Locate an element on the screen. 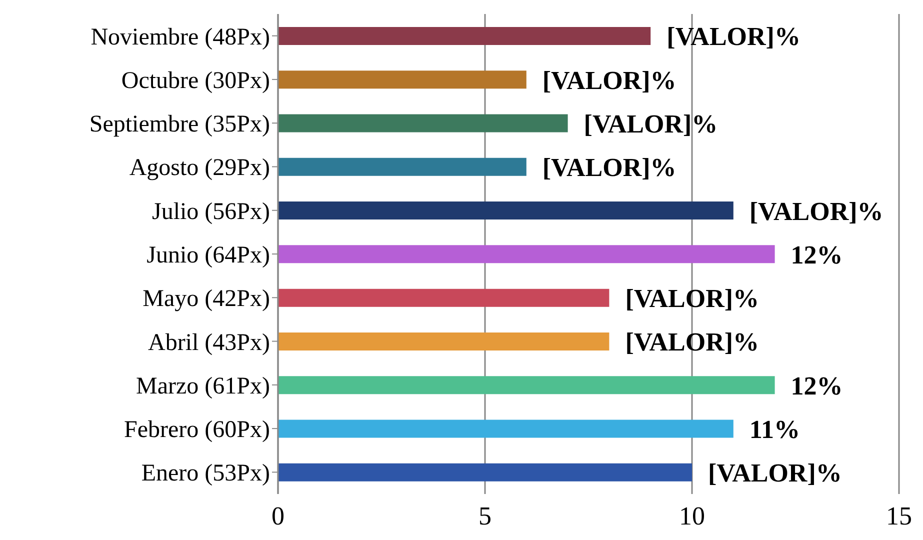 Image resolution: width=923 pixels, height=540 pixels. y-tick-label: Marzo (61Px) is located at coordinates (203, 386).